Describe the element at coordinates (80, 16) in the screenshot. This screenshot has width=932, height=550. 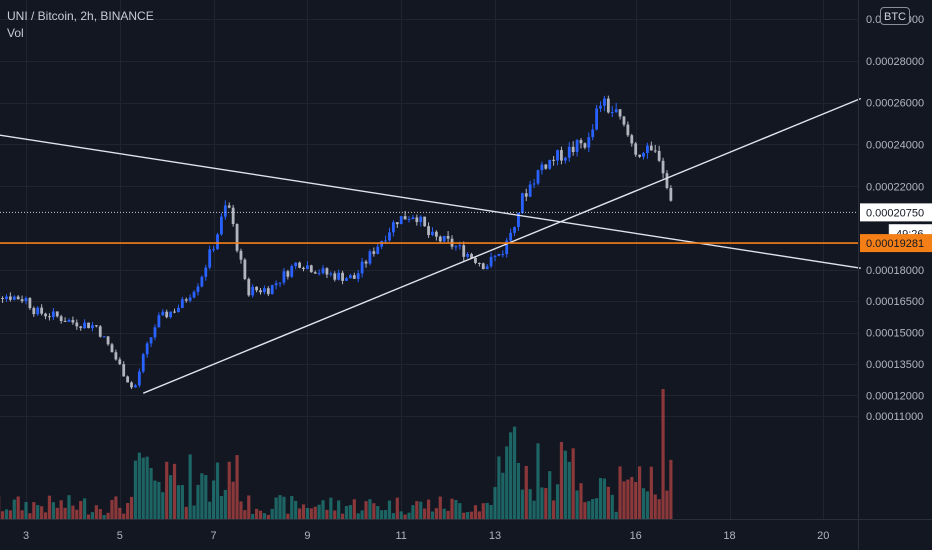
I see `symbol-title: UNI / Bitcoin, 2h, BINANCE` at that location.